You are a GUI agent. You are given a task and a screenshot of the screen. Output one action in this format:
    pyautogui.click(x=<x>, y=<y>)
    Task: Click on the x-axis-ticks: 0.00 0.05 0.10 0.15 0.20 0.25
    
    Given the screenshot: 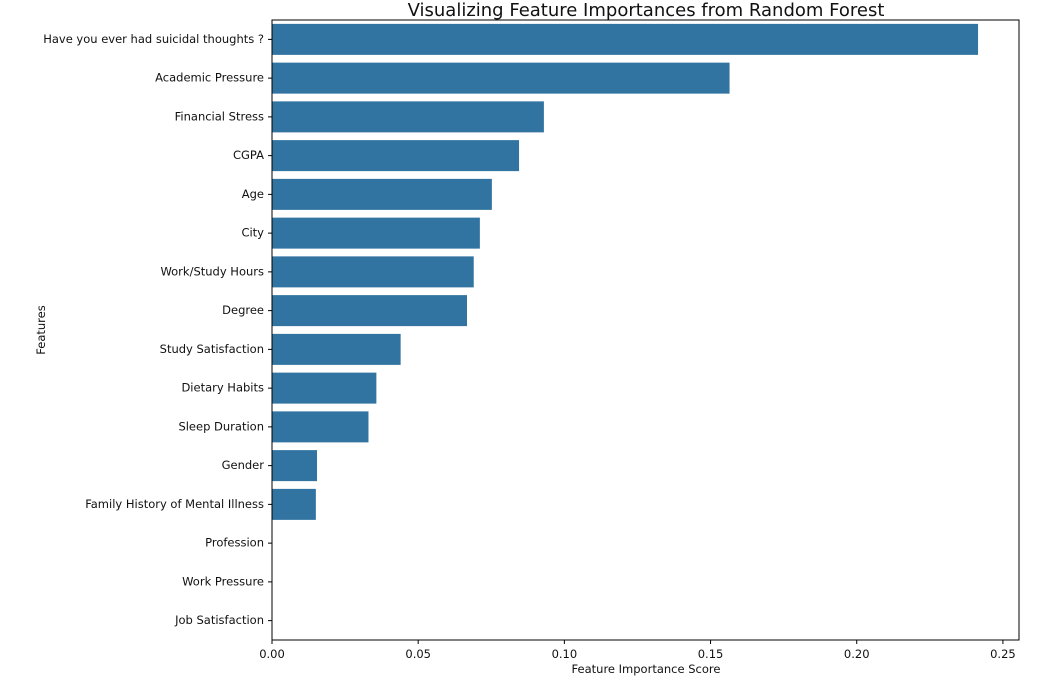 What is the action you would take?
    pyautogui.click(x=637, y=650)
    